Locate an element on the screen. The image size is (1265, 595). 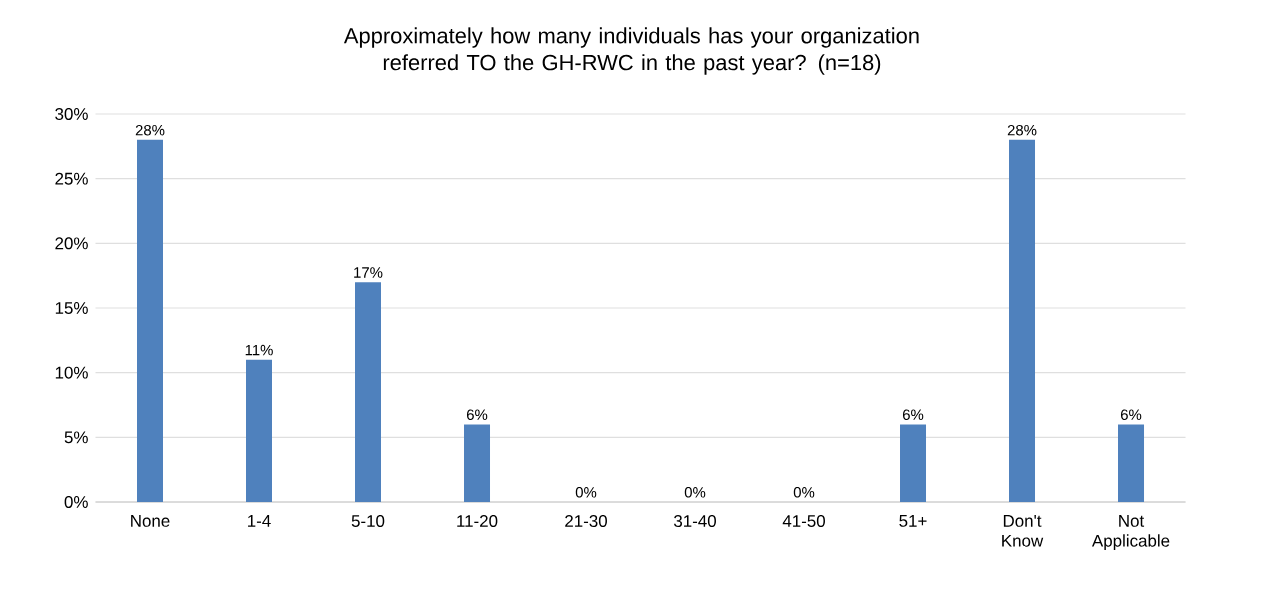
x-tick-label: None is located at coordinates (150, 521).